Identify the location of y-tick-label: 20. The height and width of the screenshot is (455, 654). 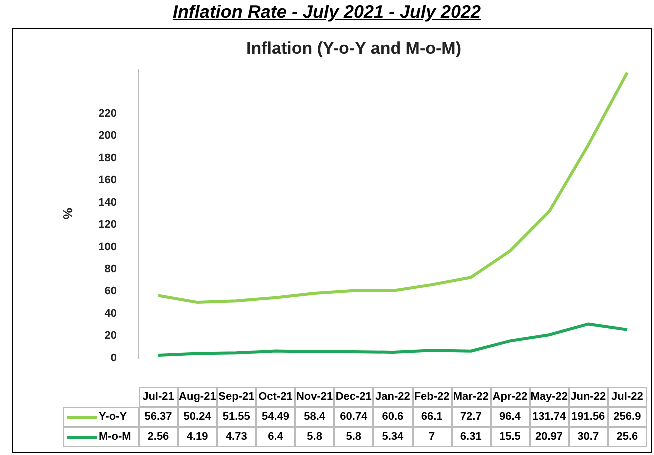
(110, 336).